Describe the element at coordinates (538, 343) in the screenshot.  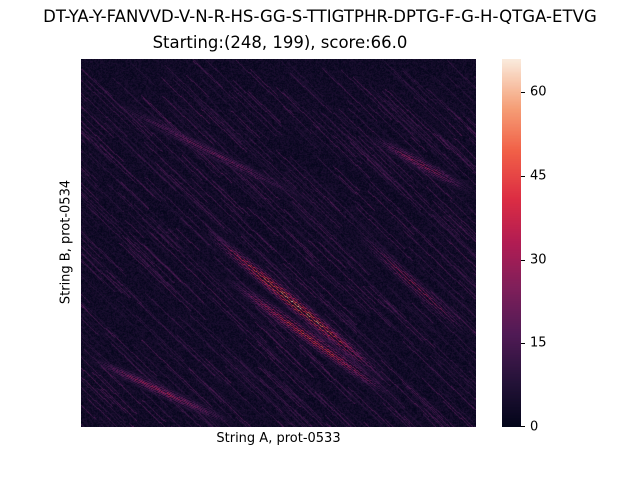
I see `colorbar-tick-label: 15` at that location.